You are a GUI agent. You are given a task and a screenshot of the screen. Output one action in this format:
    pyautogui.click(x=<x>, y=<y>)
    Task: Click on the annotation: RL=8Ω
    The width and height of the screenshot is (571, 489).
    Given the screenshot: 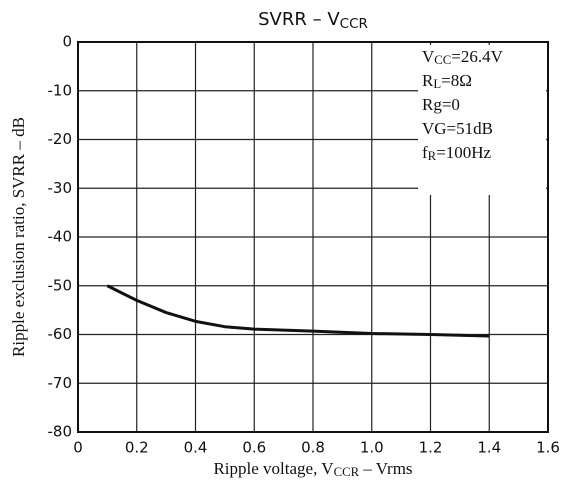 What is the action you would take?
    pyautogui.click(x=447, y=81)
    